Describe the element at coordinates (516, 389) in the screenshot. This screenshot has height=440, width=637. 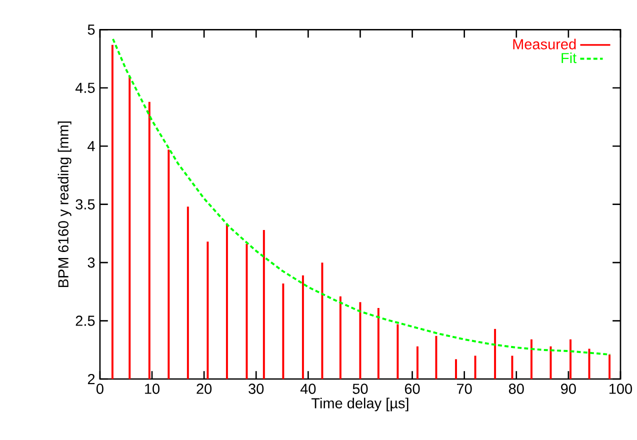
I see `x-tick-label: 80` at that location.